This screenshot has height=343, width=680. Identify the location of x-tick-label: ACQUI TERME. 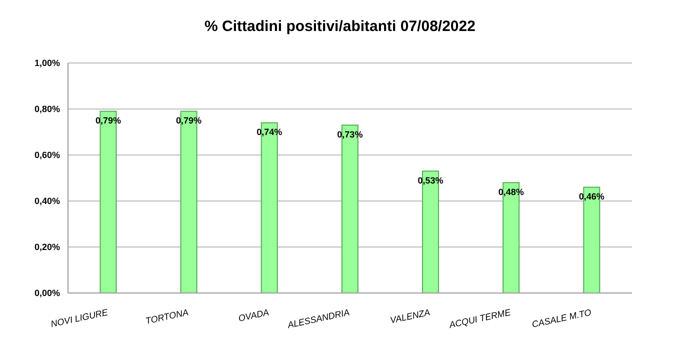
(480, 318).